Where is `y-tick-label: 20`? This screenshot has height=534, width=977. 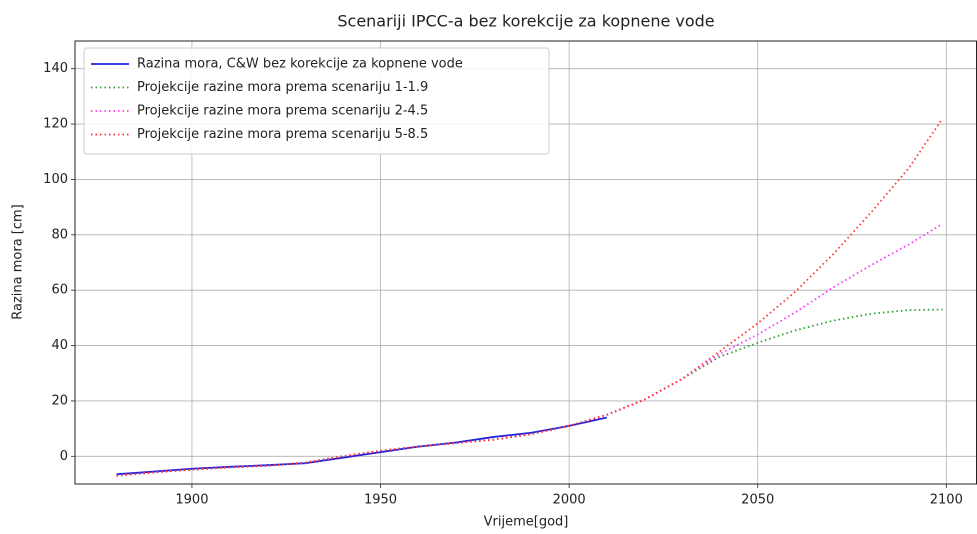
y-tick-label: 20 is located at coordinates (59, 400).